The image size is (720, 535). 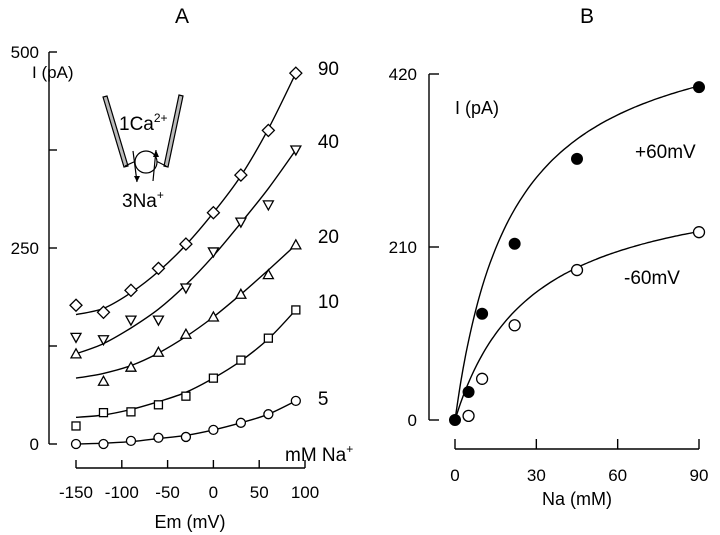 I want to click on series-label-20mM: 20, so click(x=328, y=237).